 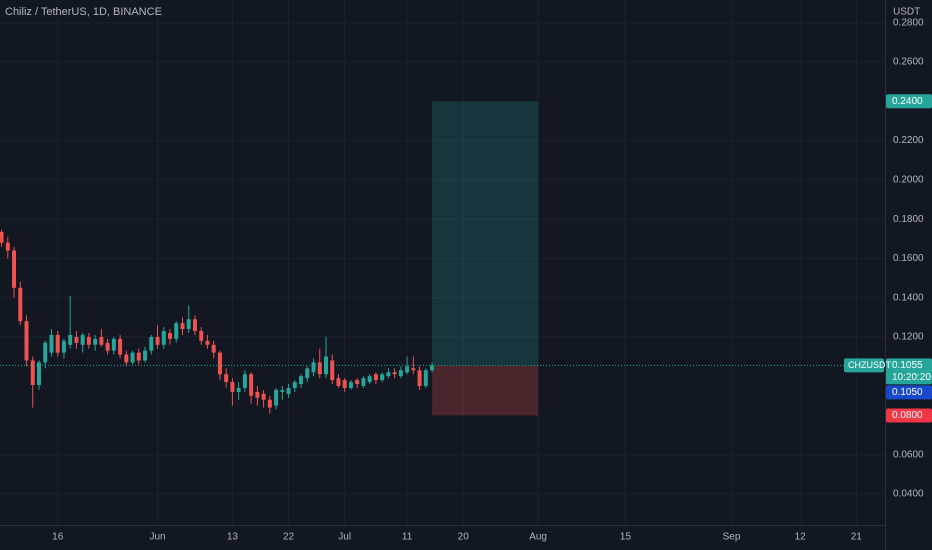 What do you see at coordinates (911, 377) in the screenshot?
I see `countdown: 10:20:20` at bounding box center [911, 377].